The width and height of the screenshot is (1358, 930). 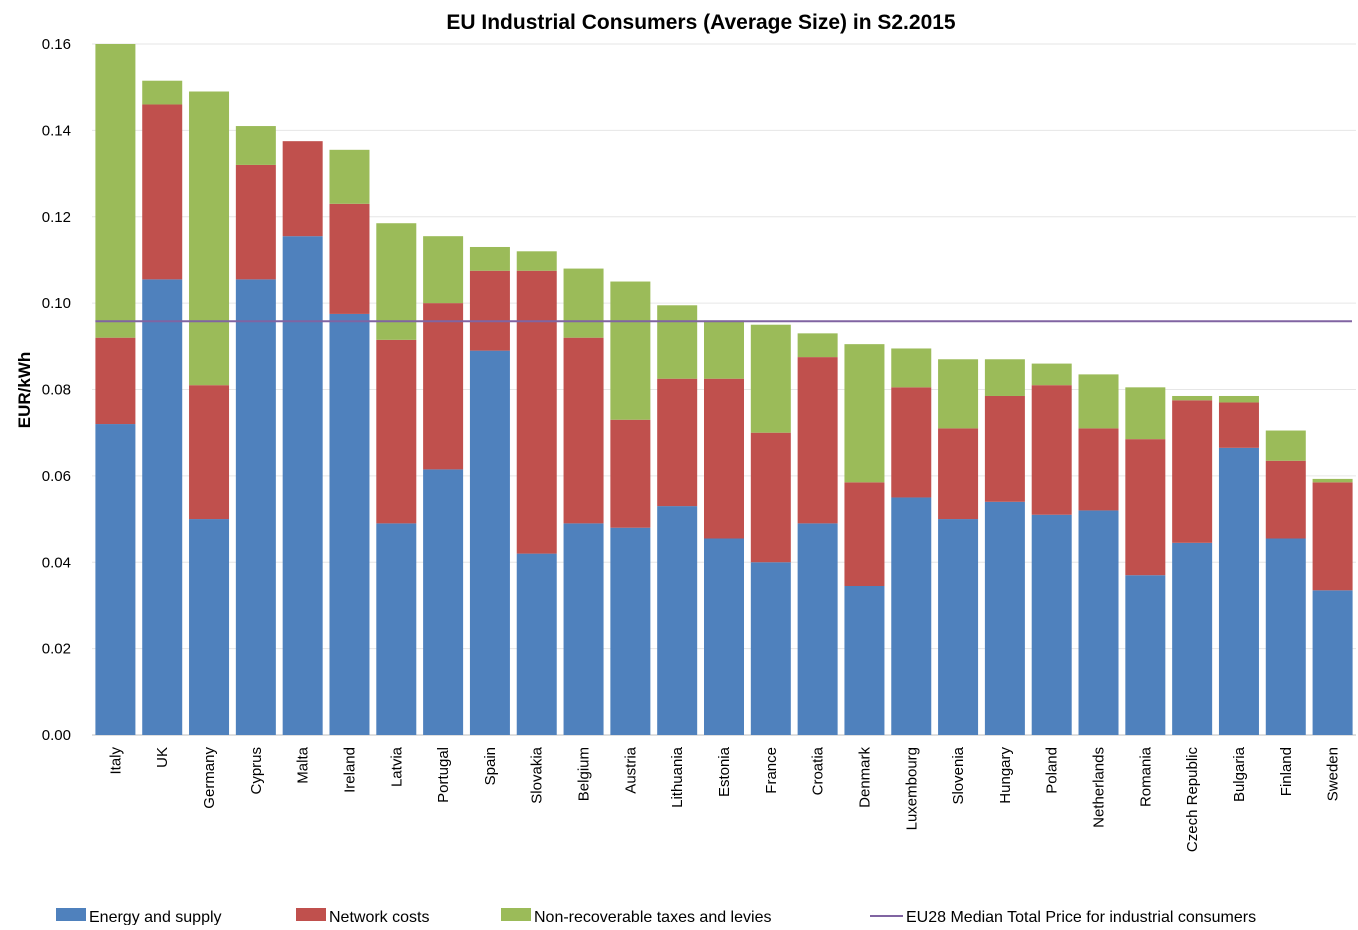 What do you see at coordinates (24, 390) in the screenshot?
I see `y-axis-label: EUR/kWh` at bounding box center [24, 390].